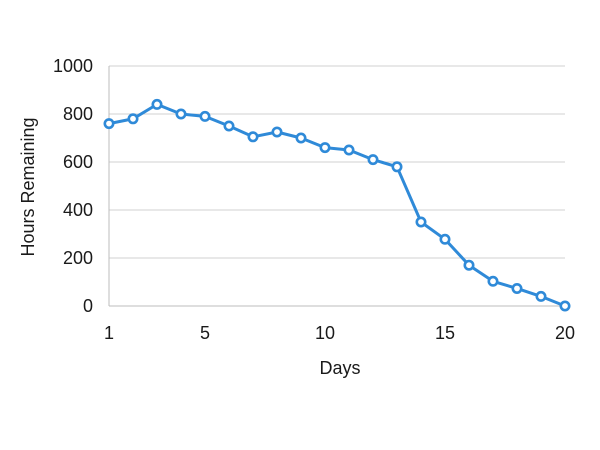  Describe the element at coordinates (78, 258) in the screenshot. I see `y-tick-label: 200` at that location.